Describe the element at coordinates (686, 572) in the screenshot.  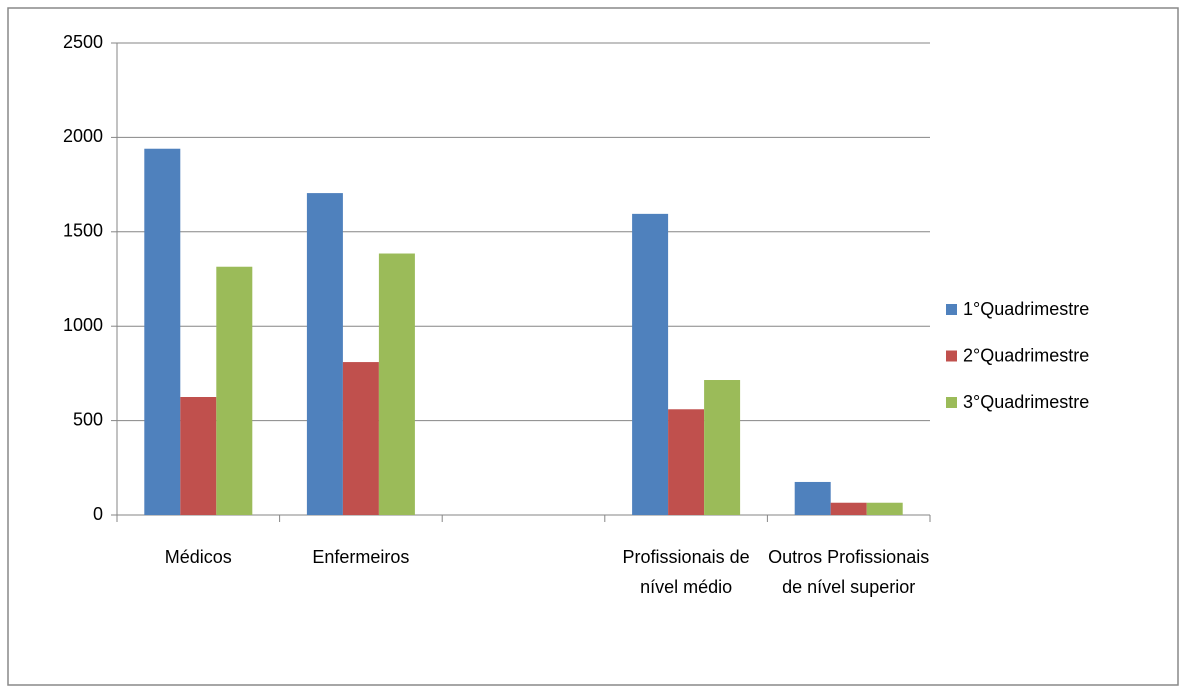
I see `x-tick-label: Profissionais de nível médio` at that location.